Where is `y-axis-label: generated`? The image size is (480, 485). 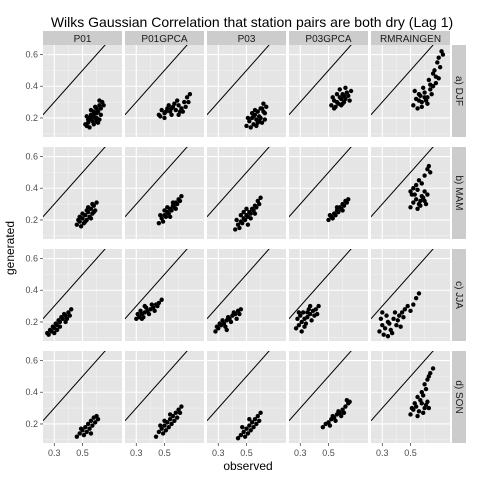 y-axis-label: generated is located at coordinates (10, 248).